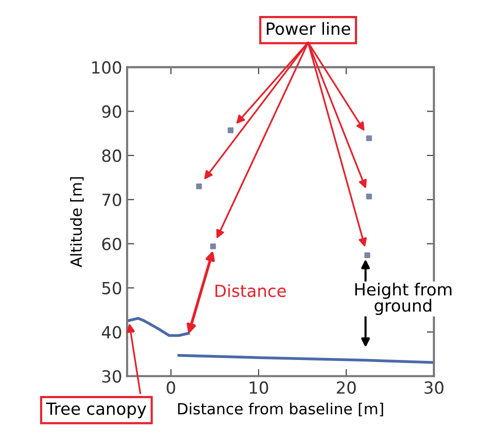 This screenshot has height=442, width=487. I want to click on x-tick-label: 30, so click(434, 387).